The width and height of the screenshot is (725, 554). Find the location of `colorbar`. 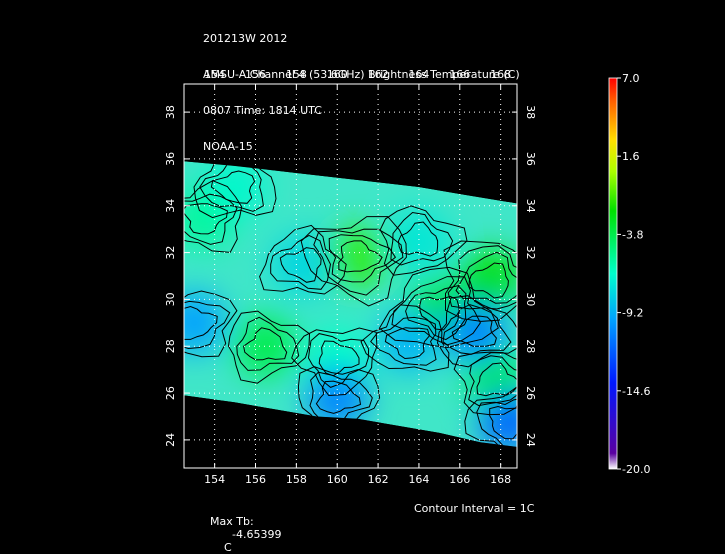

colorbar is located at coordinates (613, 273).